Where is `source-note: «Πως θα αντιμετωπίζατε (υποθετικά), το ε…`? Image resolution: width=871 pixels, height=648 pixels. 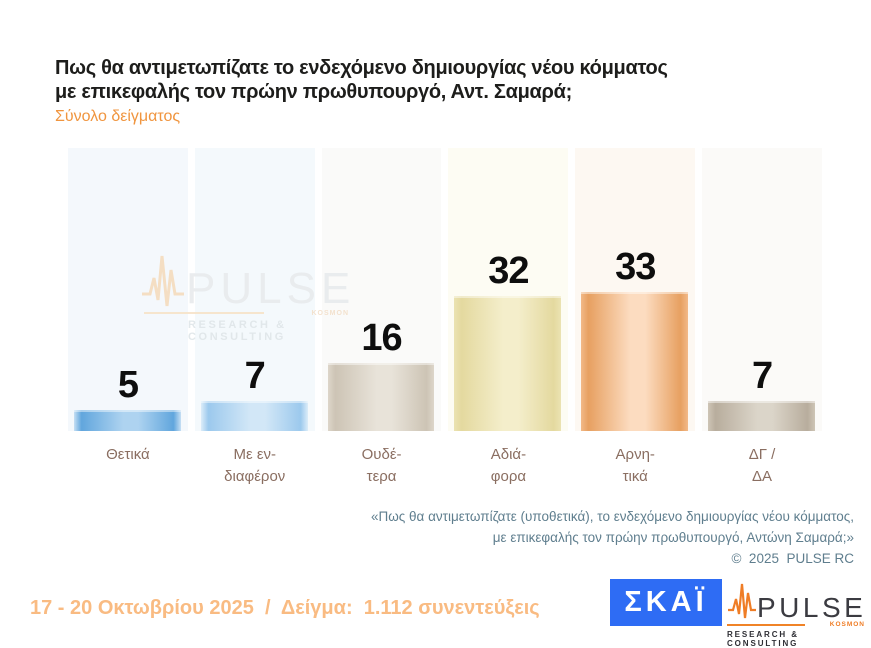
source-note: «Πως θα αντιμετωπίζατε (υποθετικά), το ε… is located at coordinates (612, 538).